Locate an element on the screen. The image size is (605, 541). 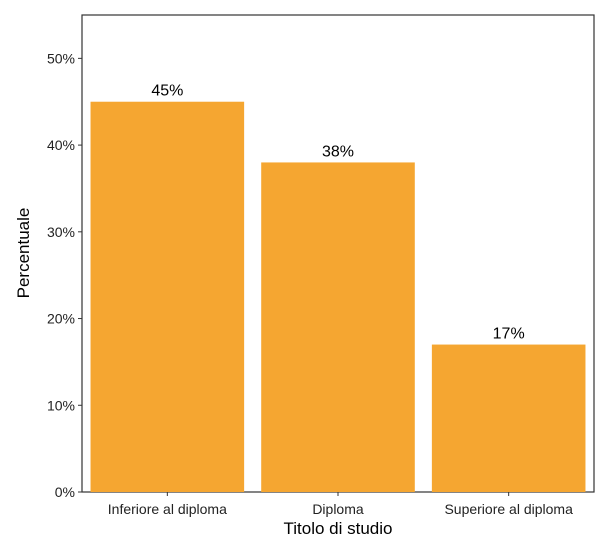
y-axis: 0% 10% 20% 30% 40% 50% is located at coordinates (64, 275).